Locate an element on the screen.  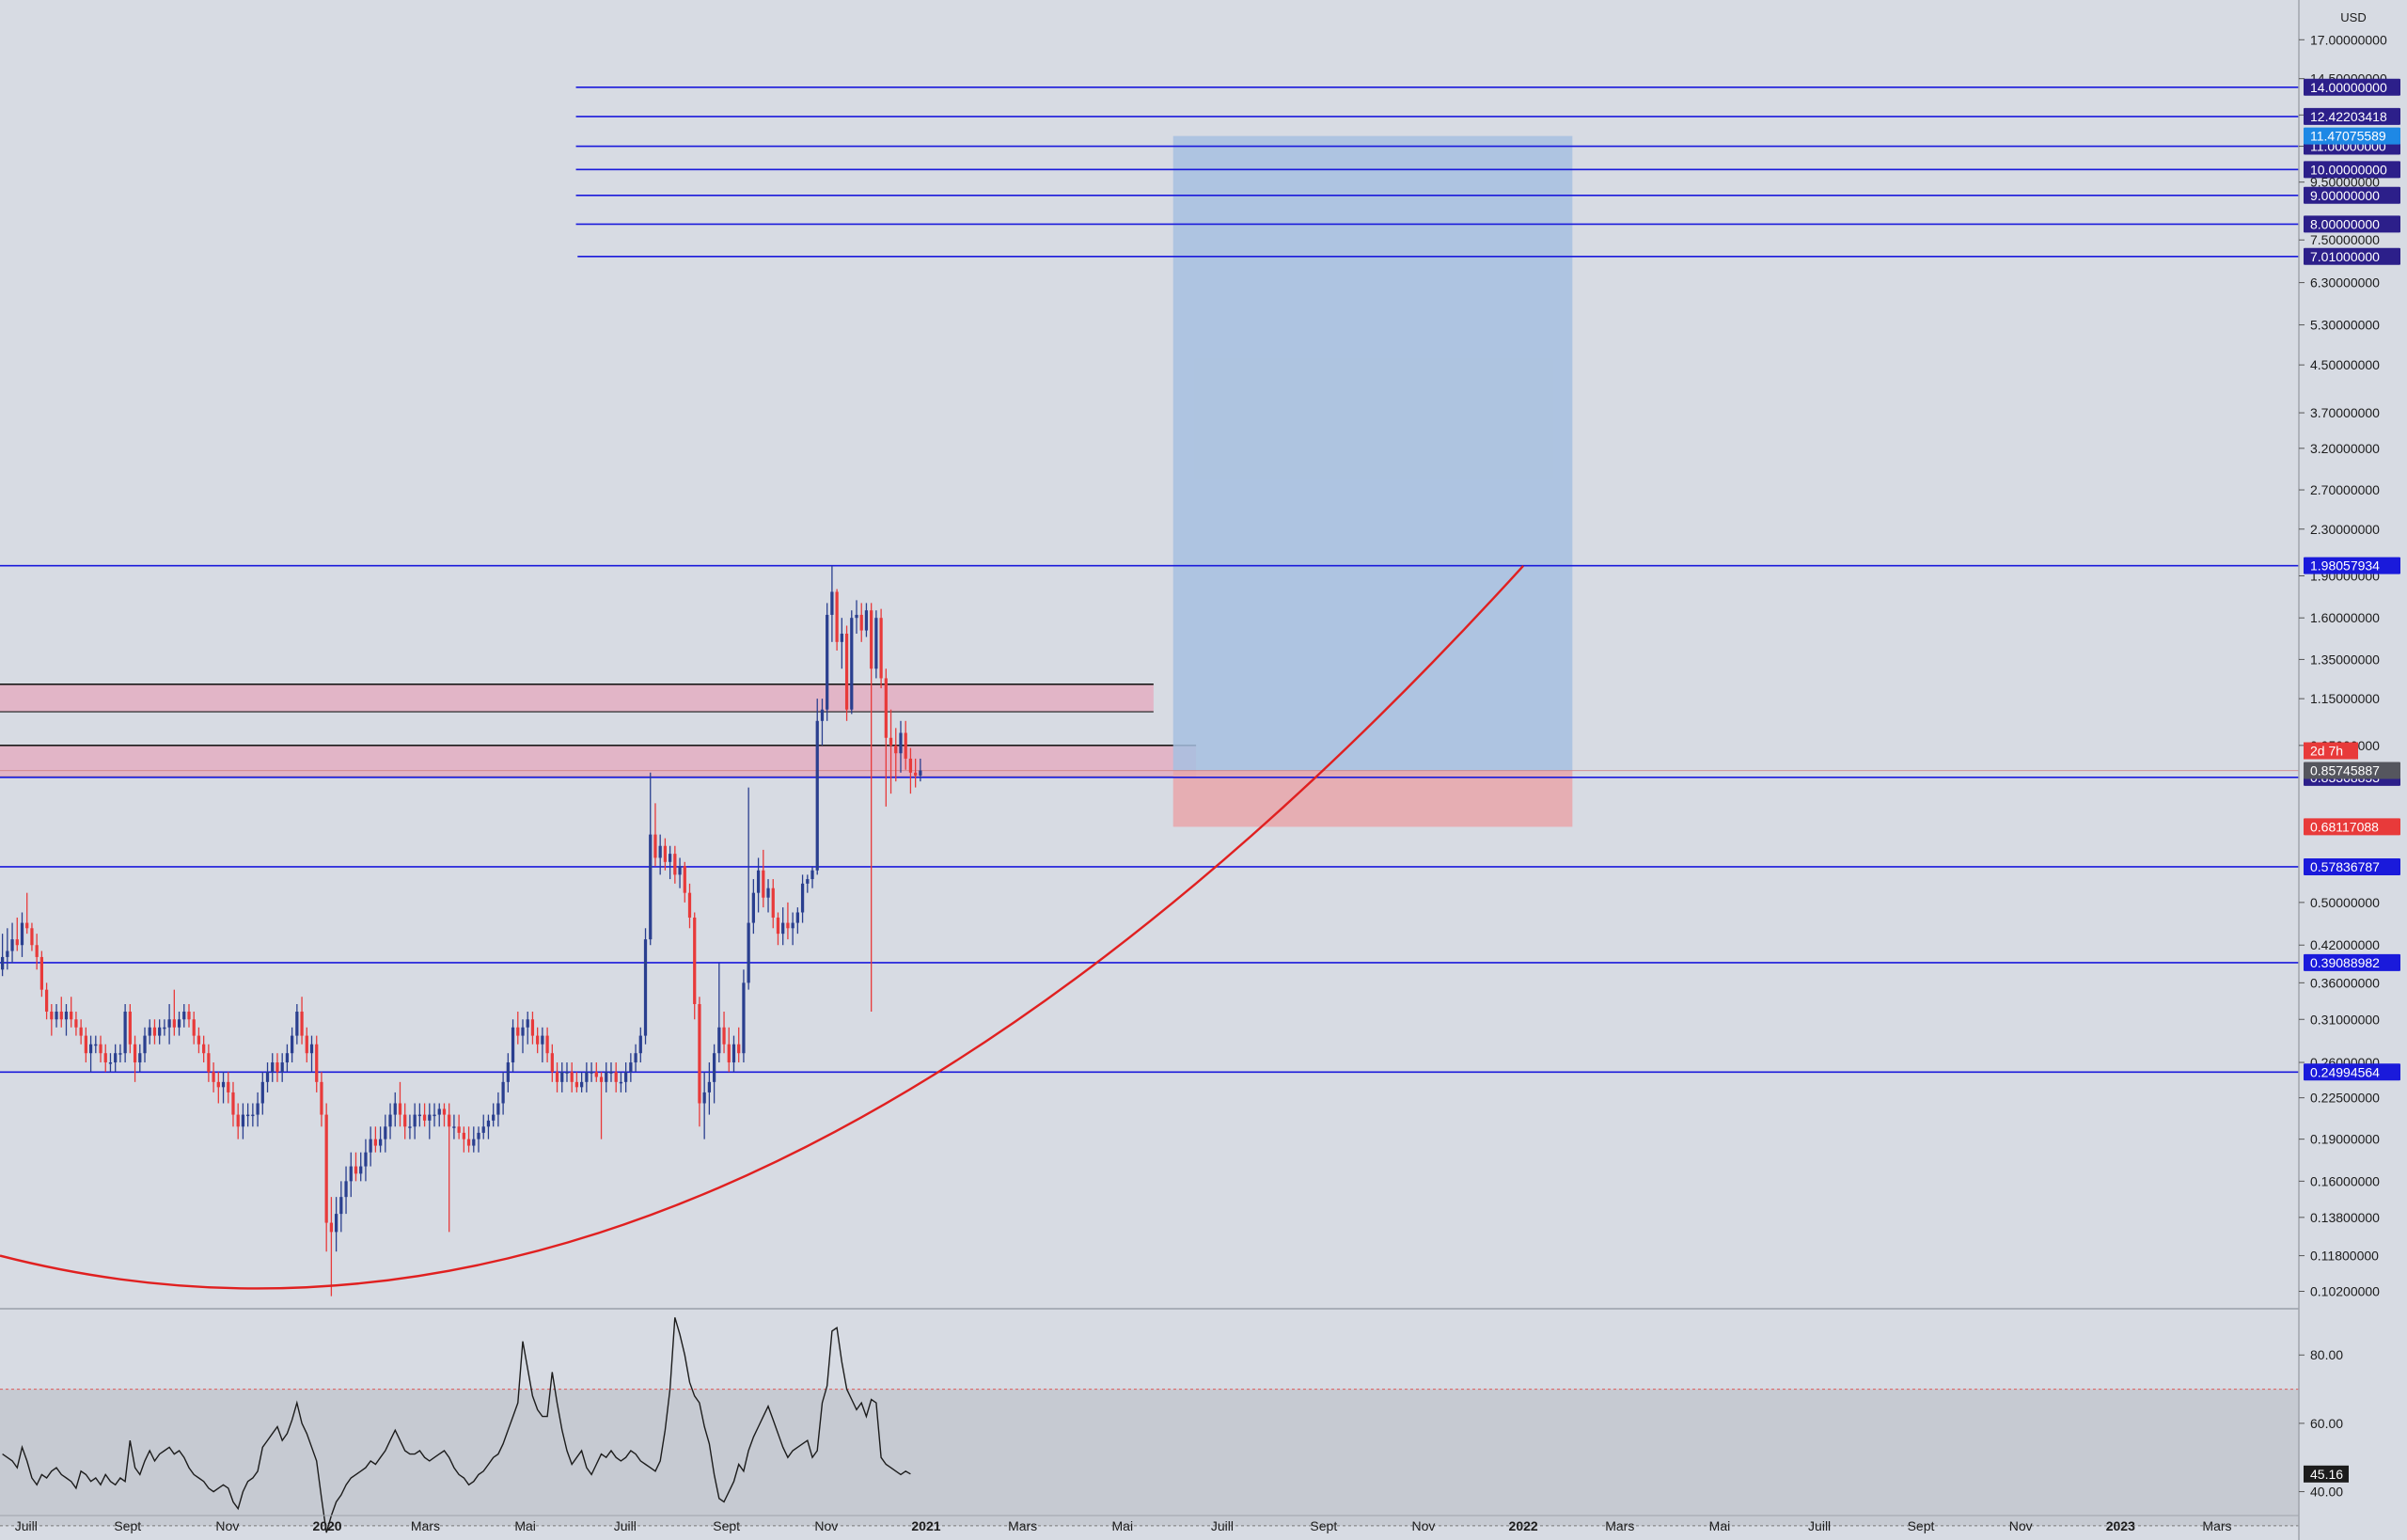
price-label-0: 11.47075589 is located at coordinates (2348, 136).